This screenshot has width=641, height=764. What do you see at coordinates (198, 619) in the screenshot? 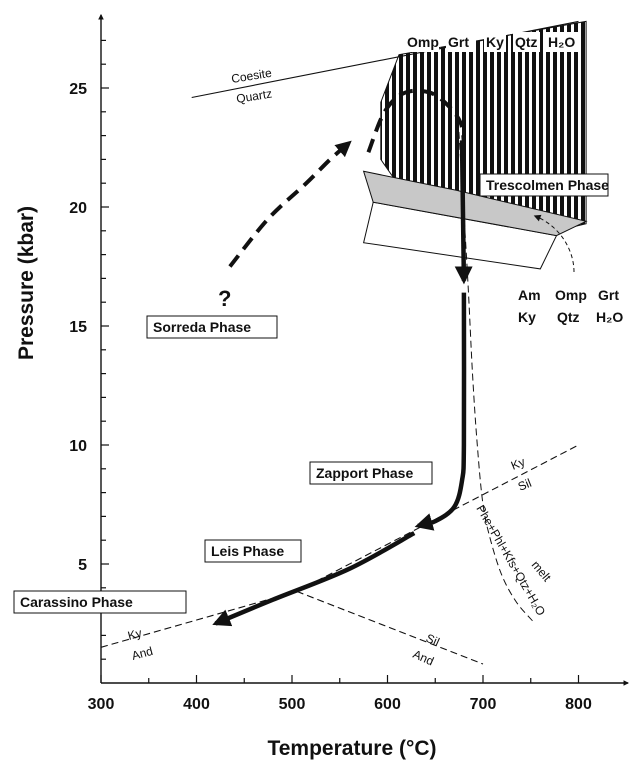
I see `ky-and-line` at bounding box center [198, 619].